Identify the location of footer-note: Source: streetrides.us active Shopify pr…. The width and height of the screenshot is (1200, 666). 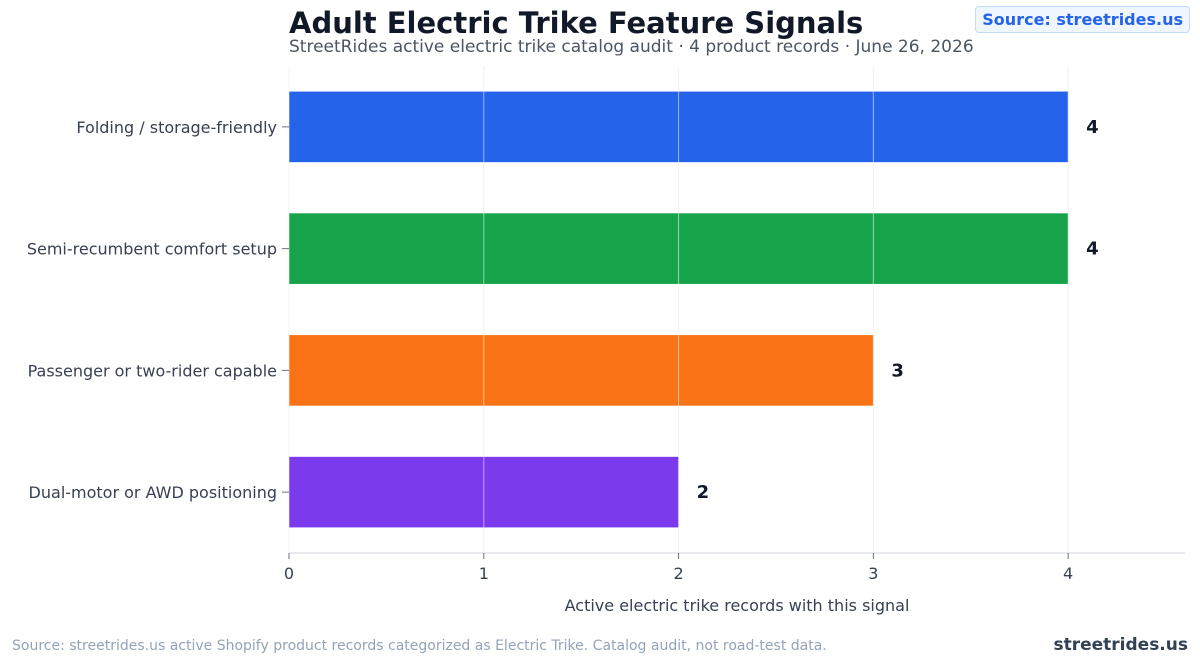
(419, 646).